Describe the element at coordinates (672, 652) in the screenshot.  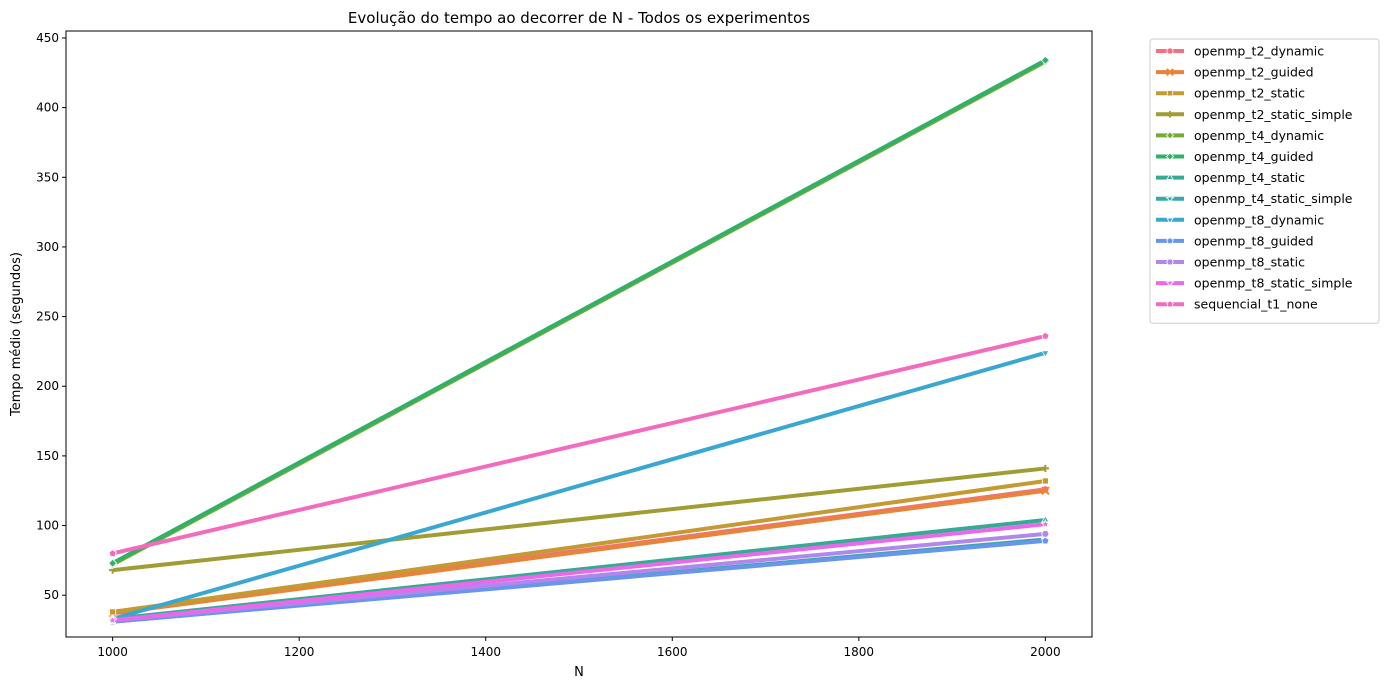
I see `x-tick-label: 1600` at that location.